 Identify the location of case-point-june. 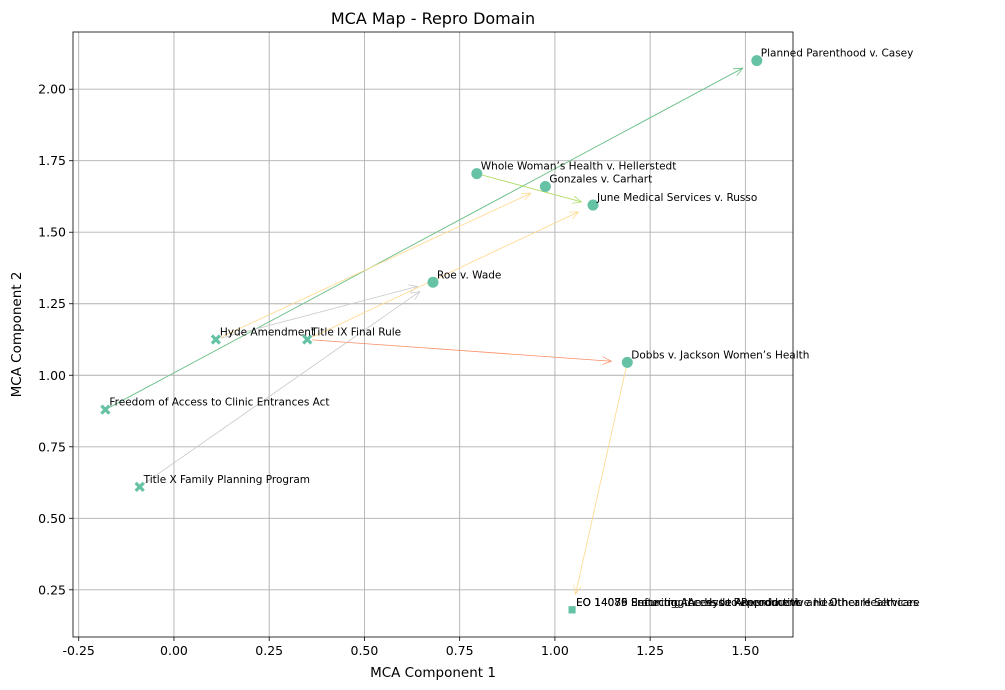
(593, 205).